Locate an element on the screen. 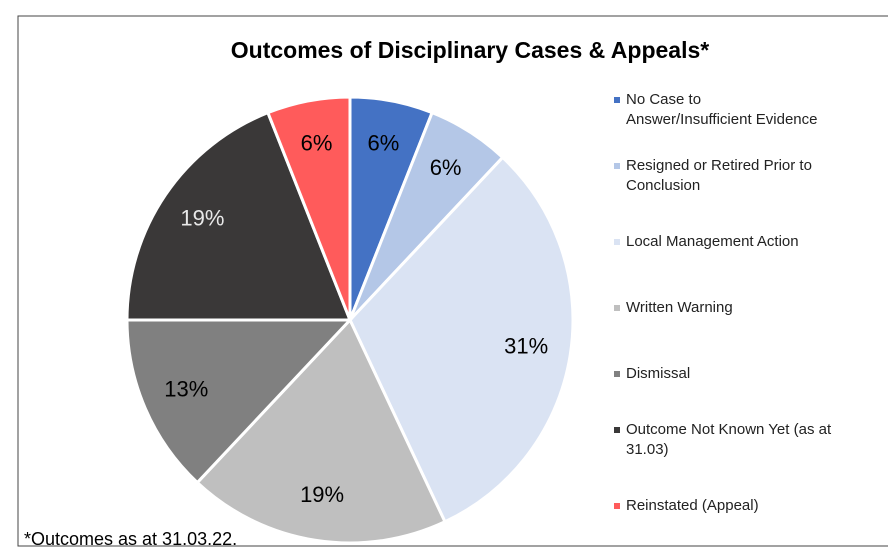 This screenshot has height=560, width=888. legend-label: Reinstated (Appeal) is located at coordinates (692, 505).